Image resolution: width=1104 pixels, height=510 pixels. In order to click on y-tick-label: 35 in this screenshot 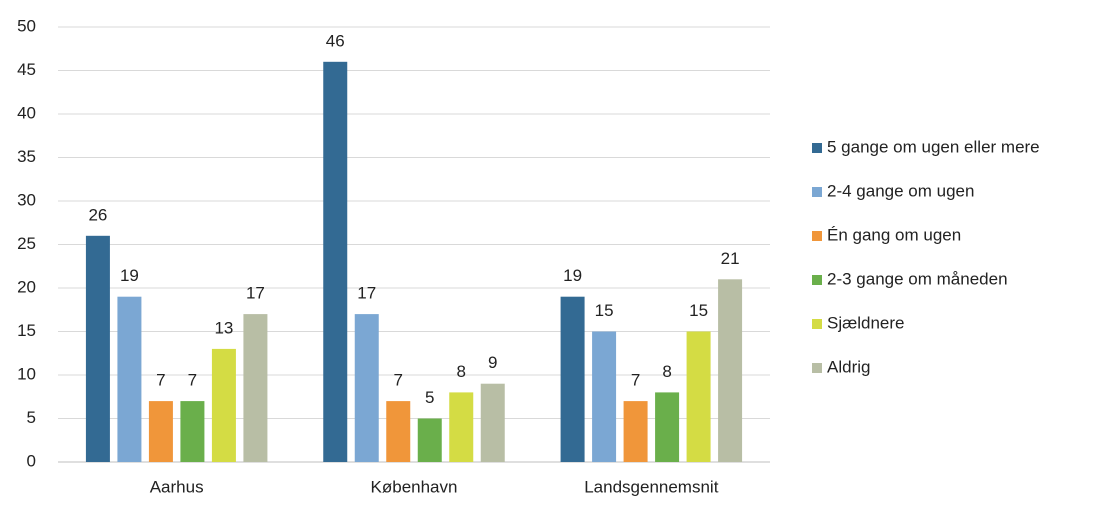, I will do `click(26, 156)`.